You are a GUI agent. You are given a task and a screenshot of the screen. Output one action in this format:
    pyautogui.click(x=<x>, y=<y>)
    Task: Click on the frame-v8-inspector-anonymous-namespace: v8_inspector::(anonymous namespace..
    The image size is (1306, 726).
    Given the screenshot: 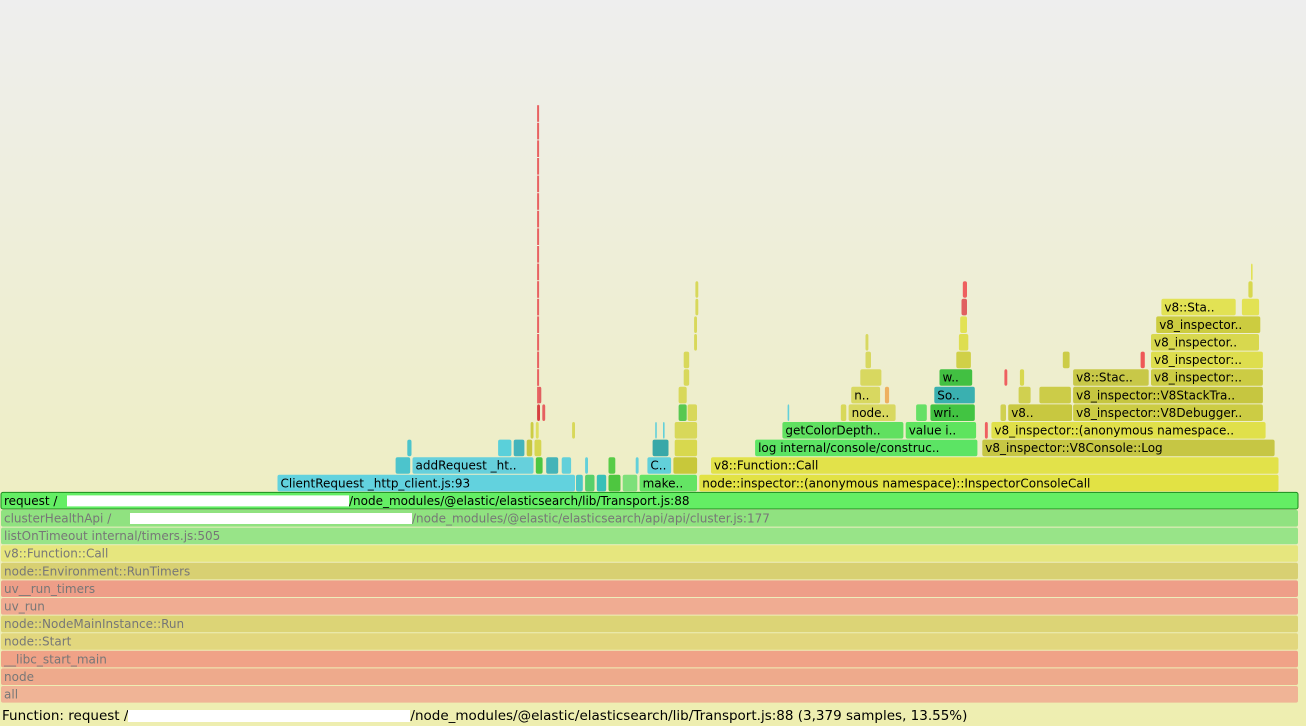 What is the action you would take?
    pyautogui.click(x=1128, y=430)
    